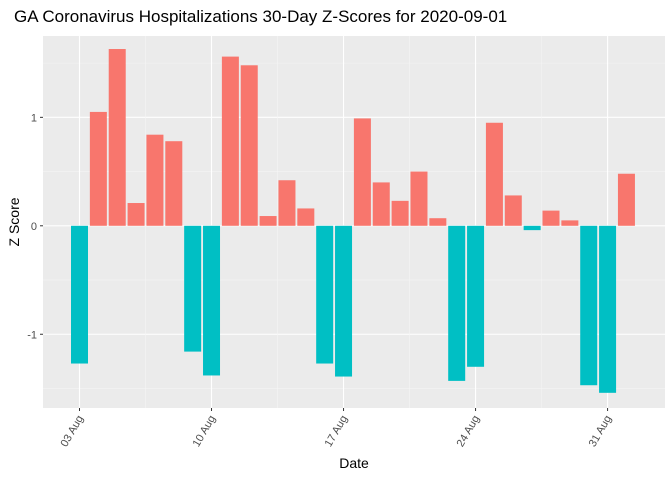 Image resolution: width=672 pixels, height=480 pixels. Describe the element at coordinates (337, 432) in the screenshot. I see `x-tick-label: 17 Aug` at that location.